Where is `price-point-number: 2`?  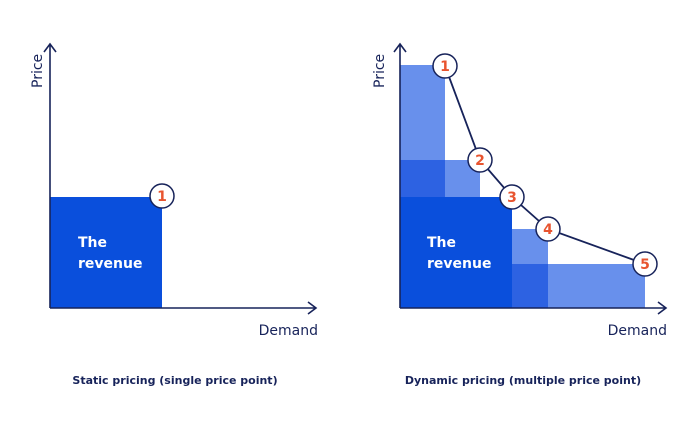
price-point-number: 2 is located at coordinates (480, 161).